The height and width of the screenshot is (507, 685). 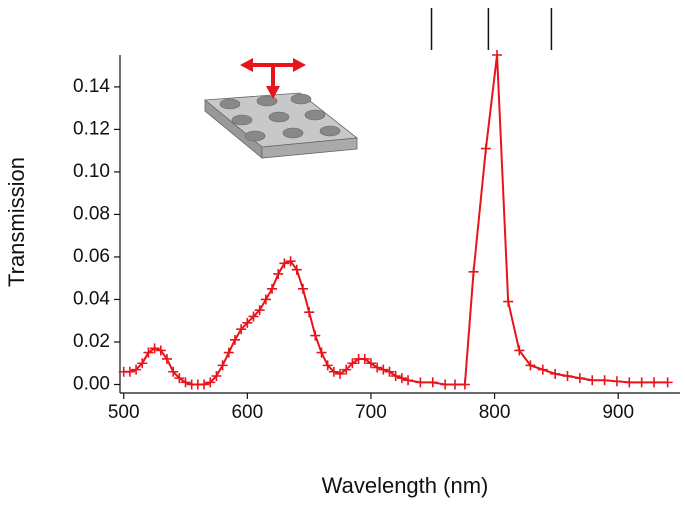 I want to click on y-tick-label: 0.12, so click(x=91, y=128).